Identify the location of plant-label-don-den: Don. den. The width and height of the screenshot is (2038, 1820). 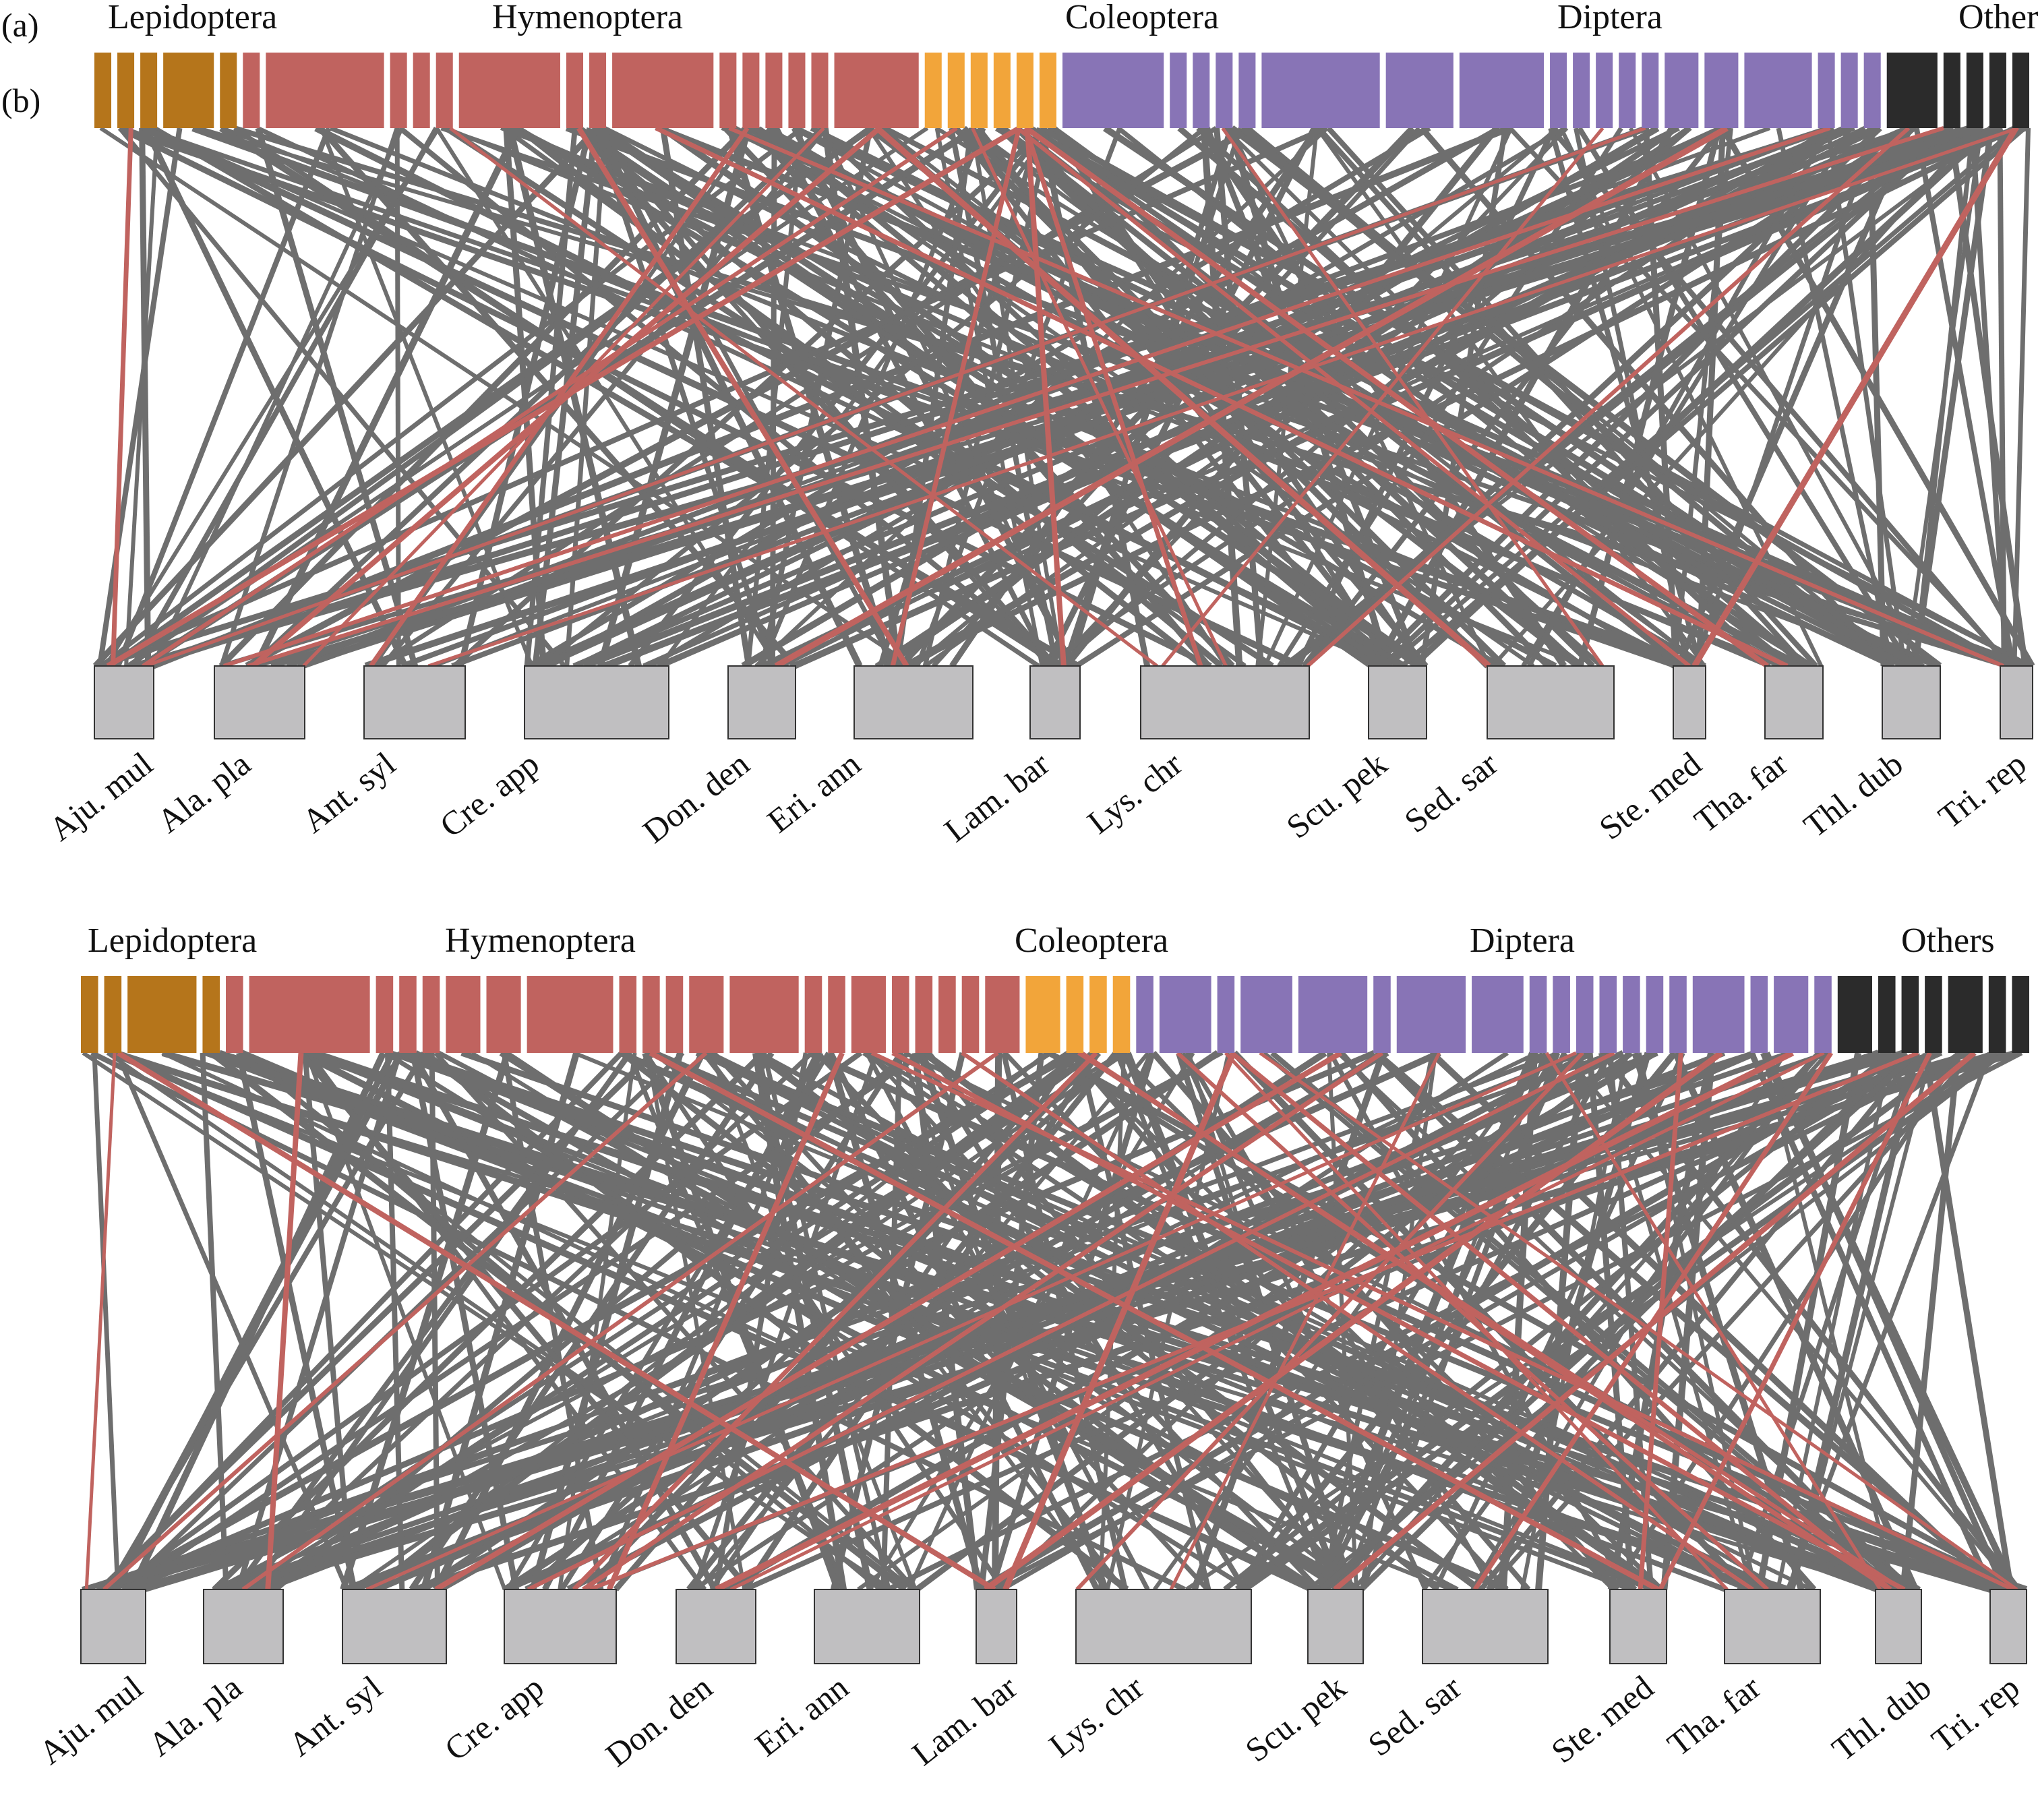
(659, 1721).